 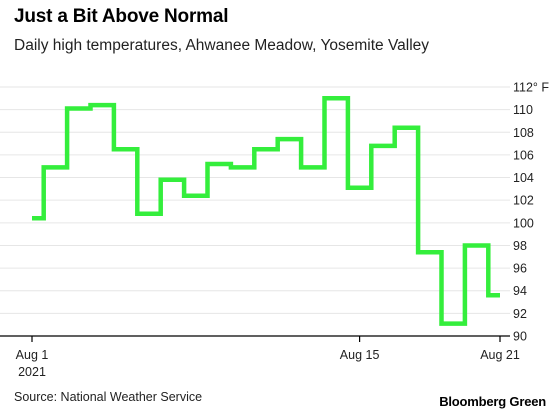 What do you see at coordinates (520, 246) in the screenshot?
I see `y-tick-label: 98` at bounding box center [520, 246].